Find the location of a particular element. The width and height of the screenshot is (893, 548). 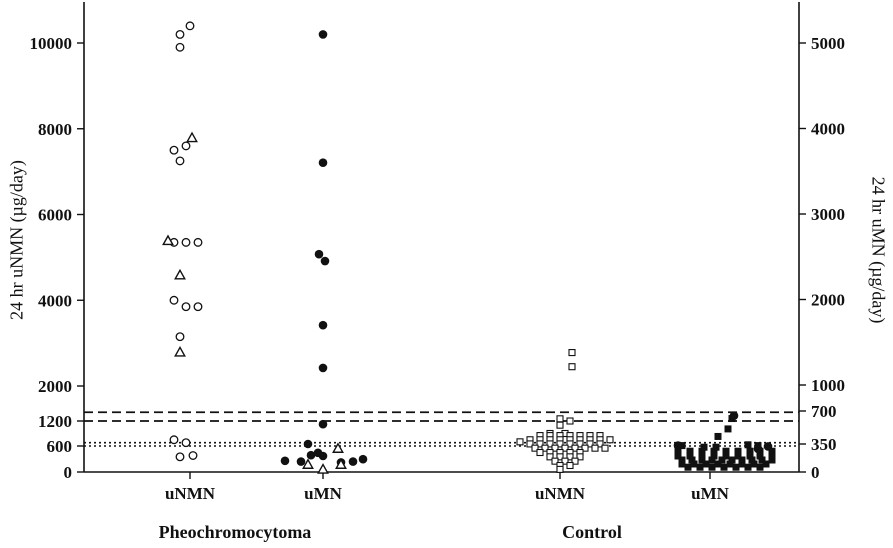

right-tick-label: 0 is located at coordinates (815, 472).